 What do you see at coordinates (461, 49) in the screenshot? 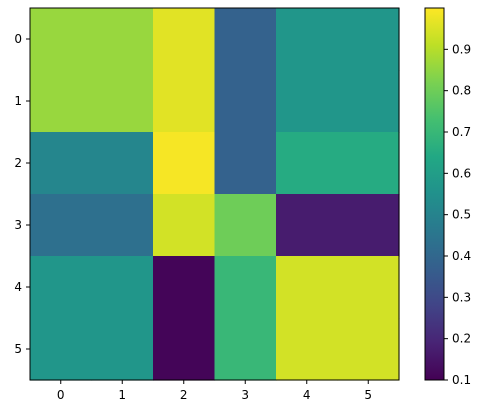
I see `colorbar-tick-label: 0.9` at bounding box center [461, 49].